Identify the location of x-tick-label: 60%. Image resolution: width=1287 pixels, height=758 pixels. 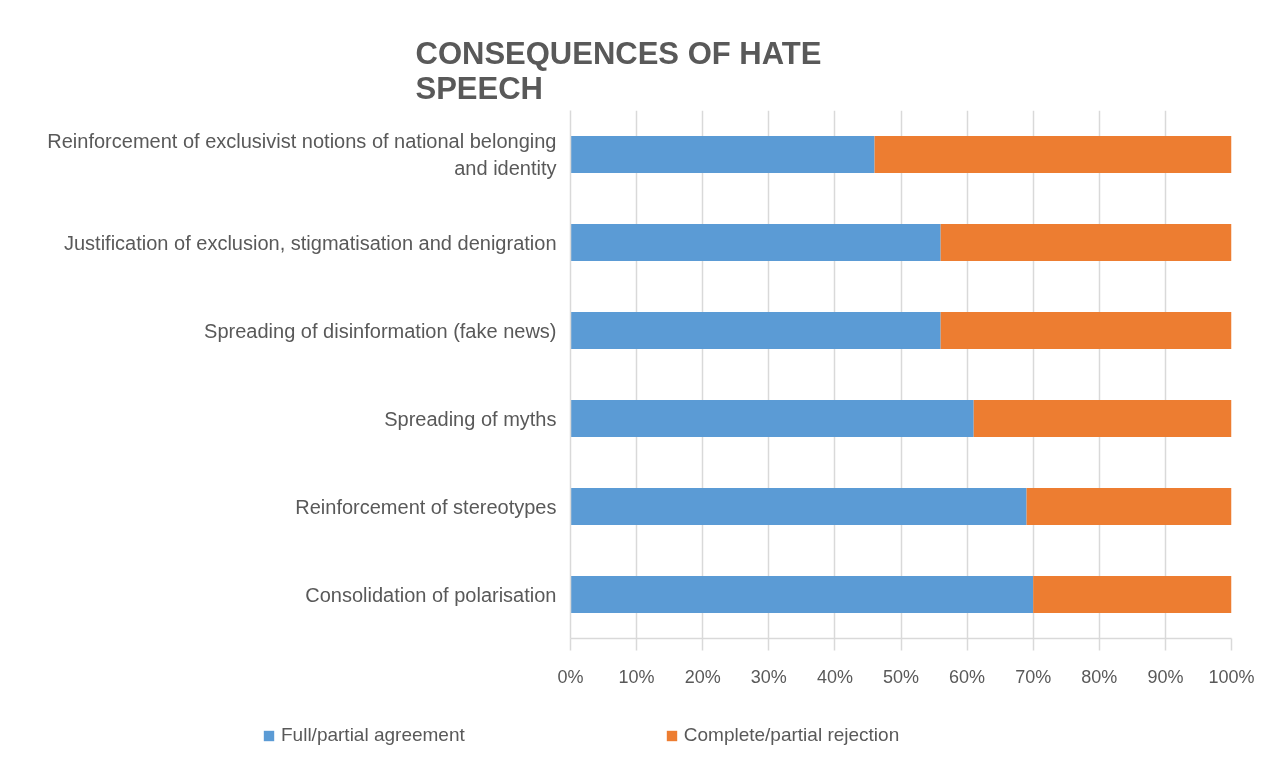
(967, 676).